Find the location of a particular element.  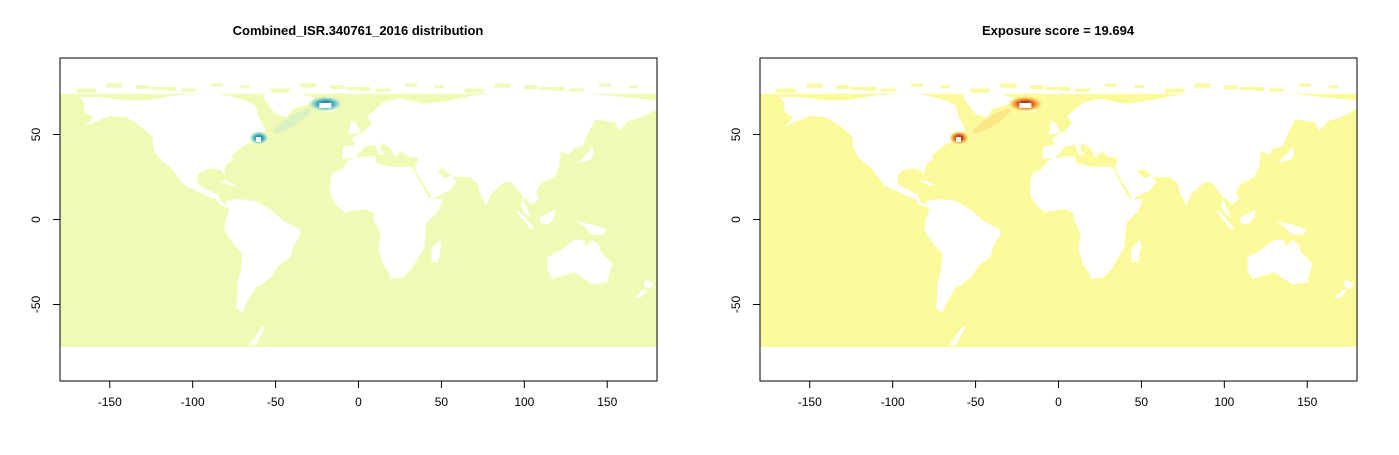

land-new-guinea is located at coordinates (1291, 228).